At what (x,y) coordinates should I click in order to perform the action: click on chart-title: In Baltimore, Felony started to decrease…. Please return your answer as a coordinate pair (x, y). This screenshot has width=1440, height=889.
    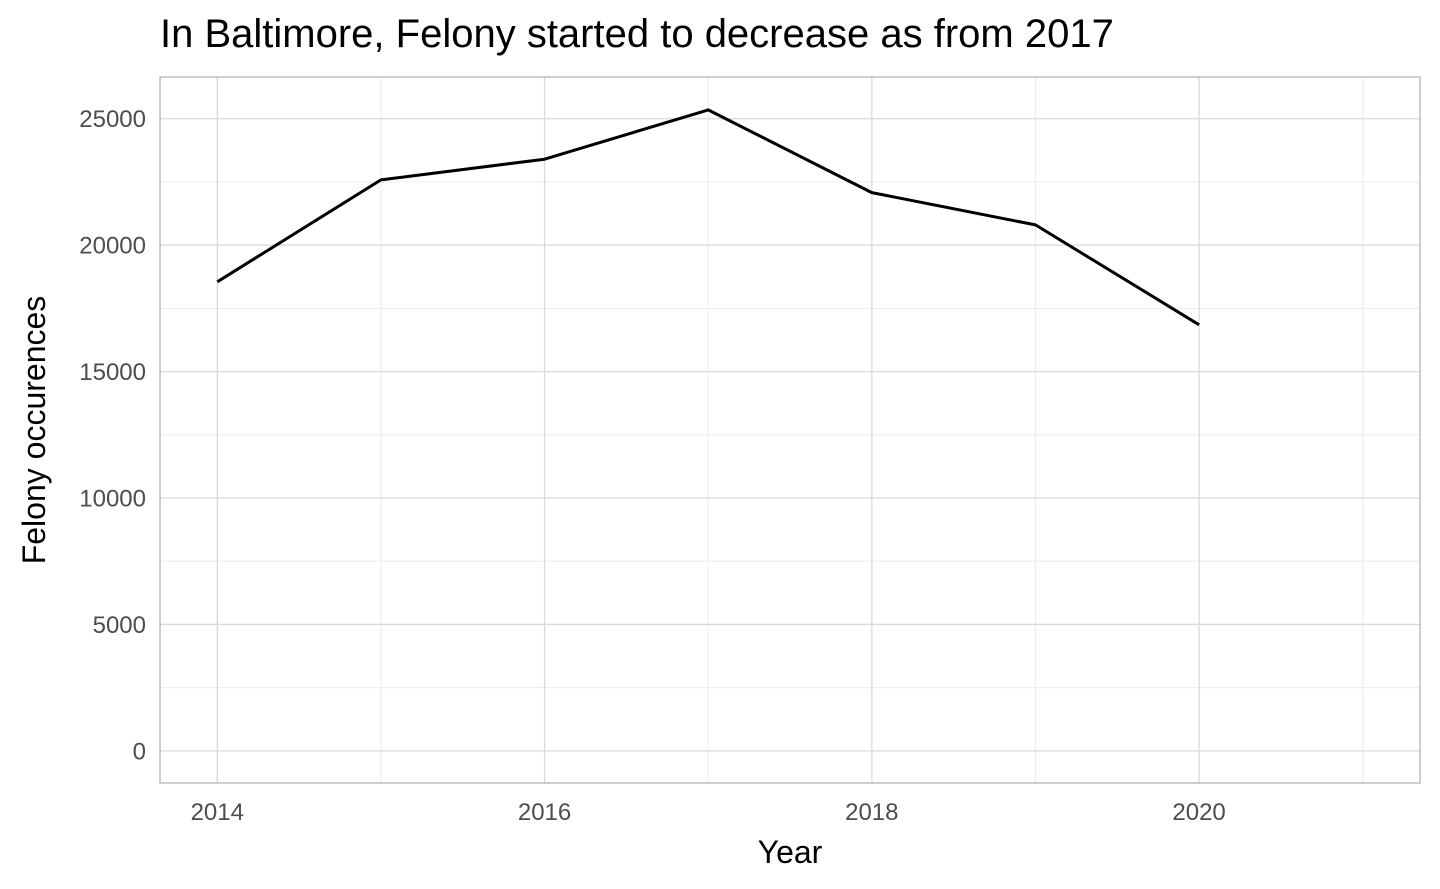
    Looking at the image, I should click on (637, 34).